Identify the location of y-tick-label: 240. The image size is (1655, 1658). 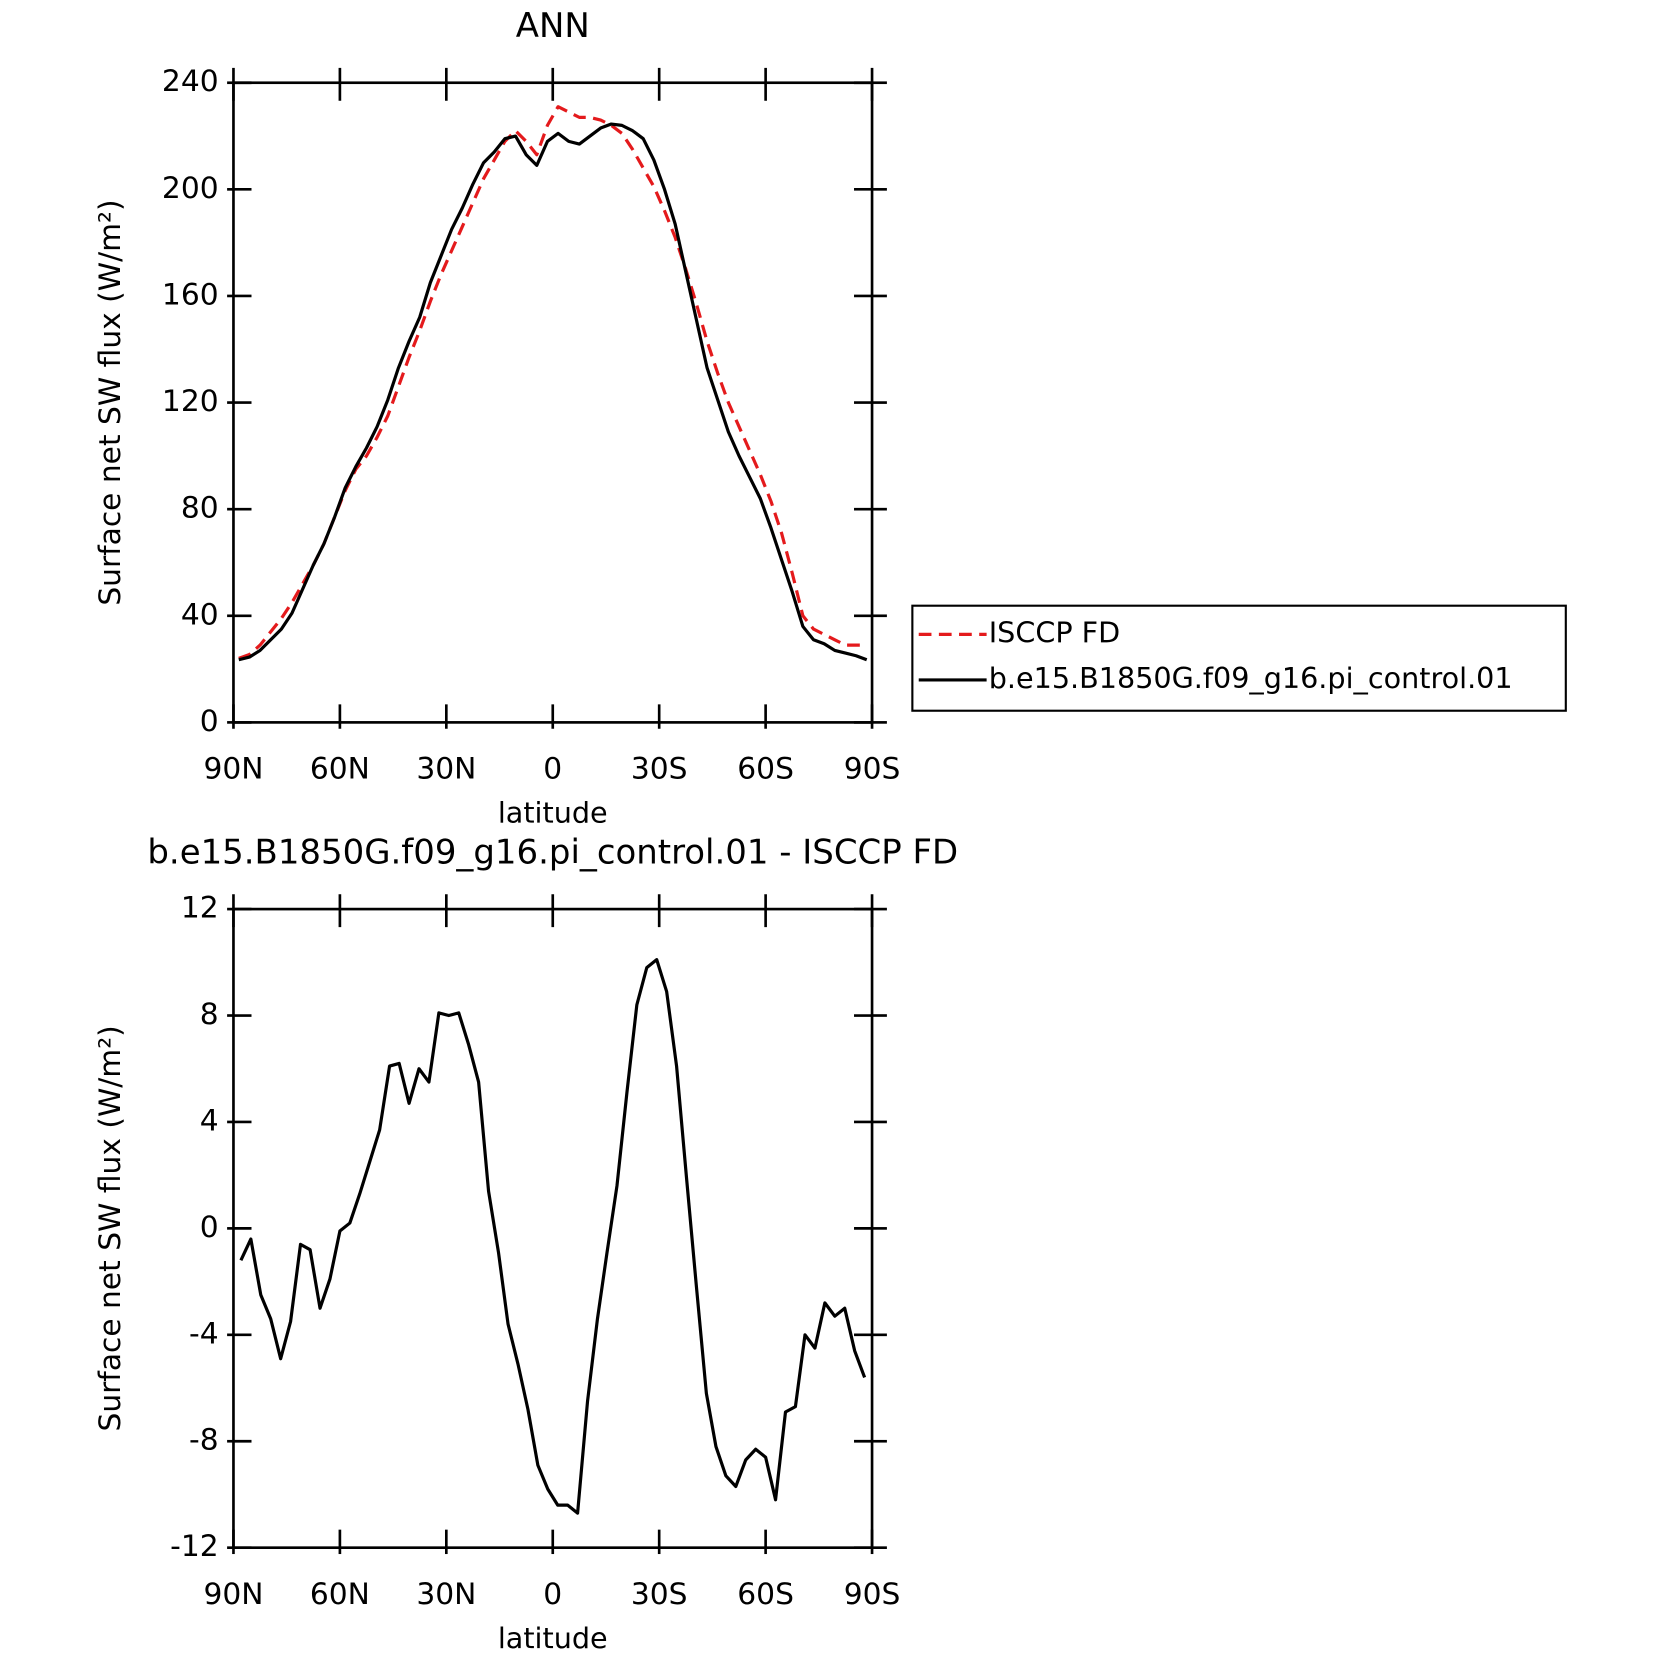
(190, 81).